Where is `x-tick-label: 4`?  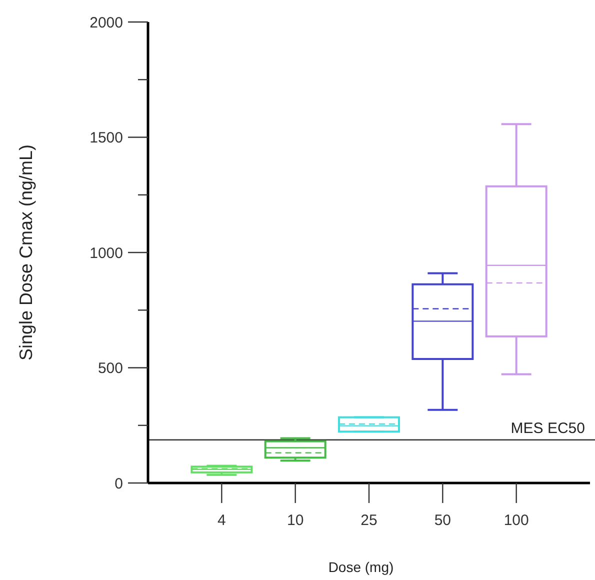 x-tick-label: 4 is located at coordinates (221, 520).